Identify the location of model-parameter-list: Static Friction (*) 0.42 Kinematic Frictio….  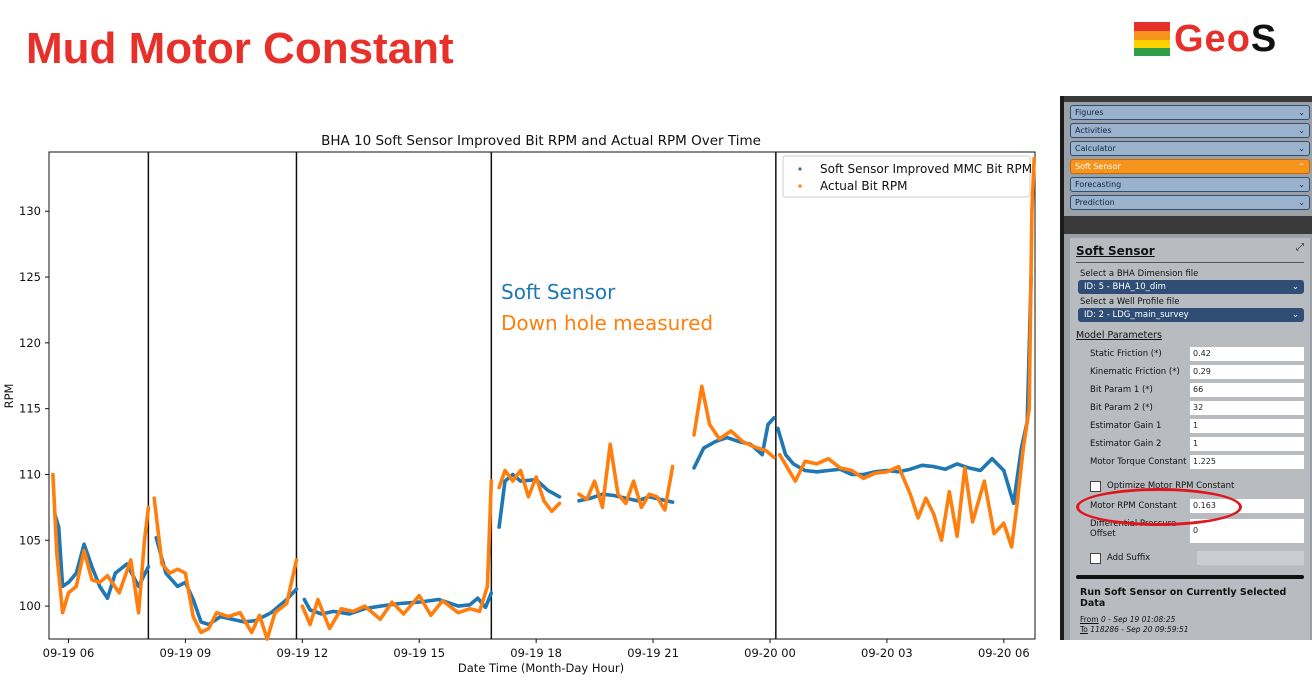
(1190, 408).